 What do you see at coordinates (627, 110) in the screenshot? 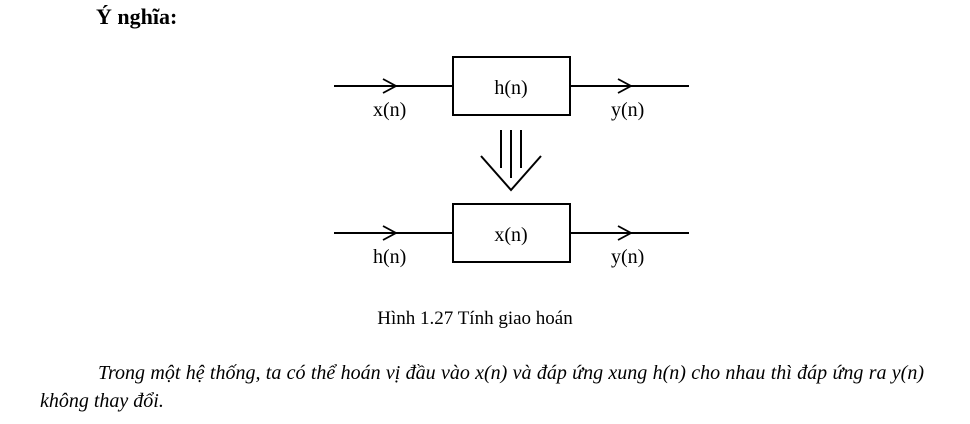
I see `top-output-label: y(n)` at bounding box center [627, 110].